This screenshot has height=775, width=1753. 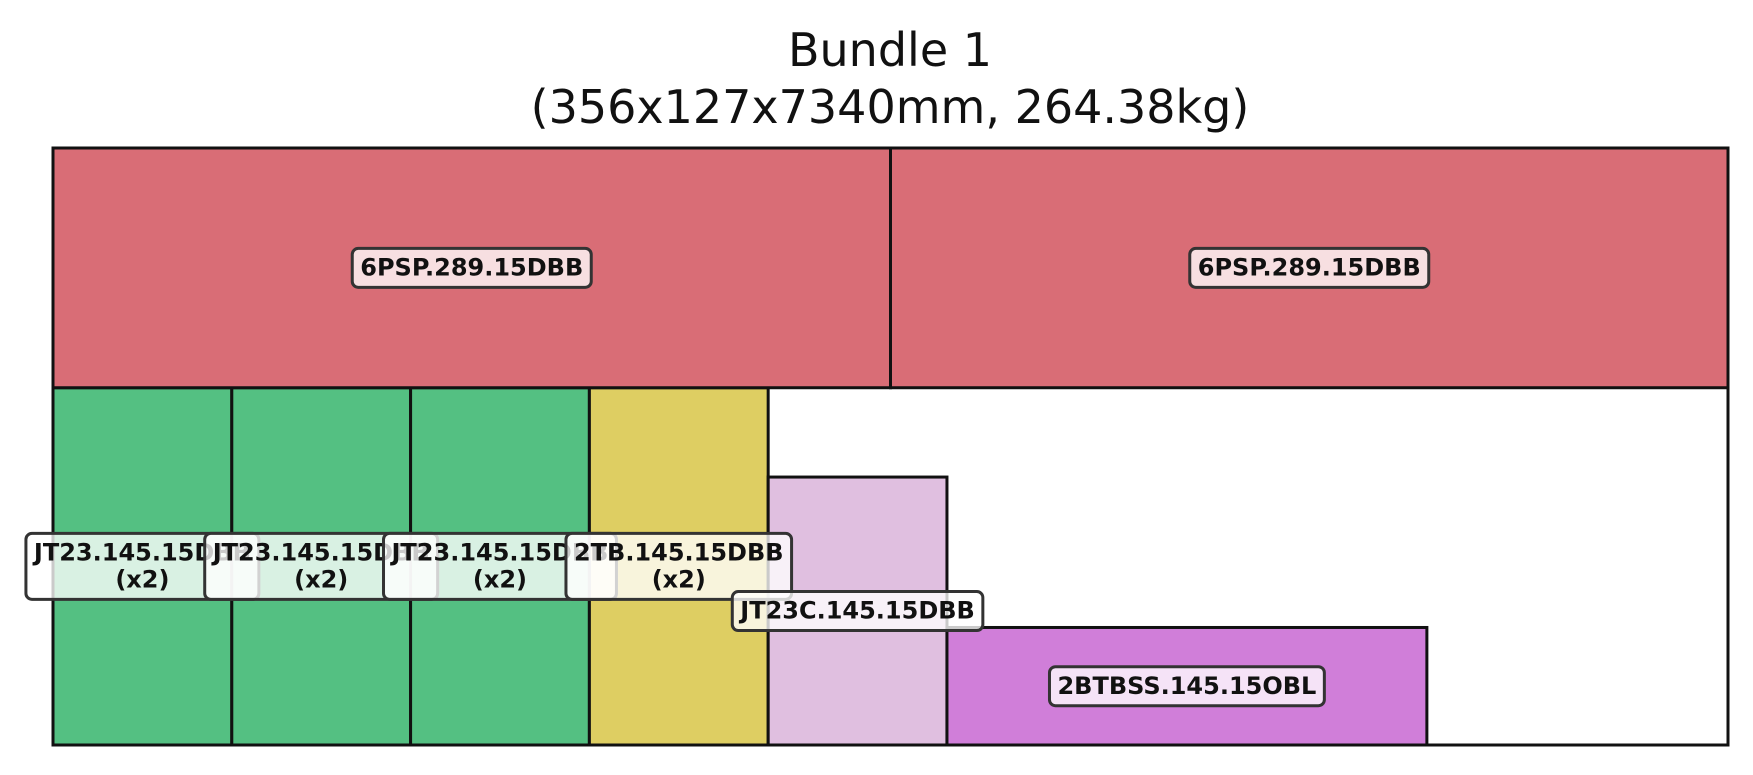 I want to click on item-label: 2BTBSS.145.15OBL, so click(x=1186, y=686).